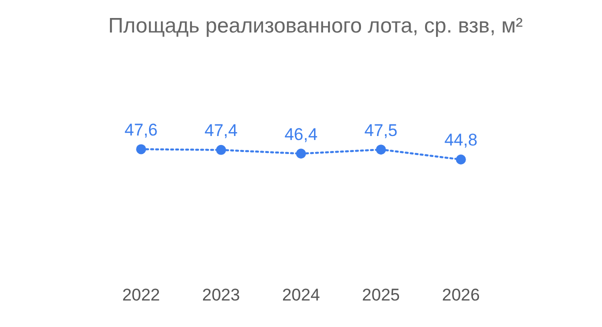 The width and height of the screenshot is (602, 327). What do you see at coordinates (301, 294) in the screenshot?
I see `x-tick-label: 2024` at bounding box center [301, 294].